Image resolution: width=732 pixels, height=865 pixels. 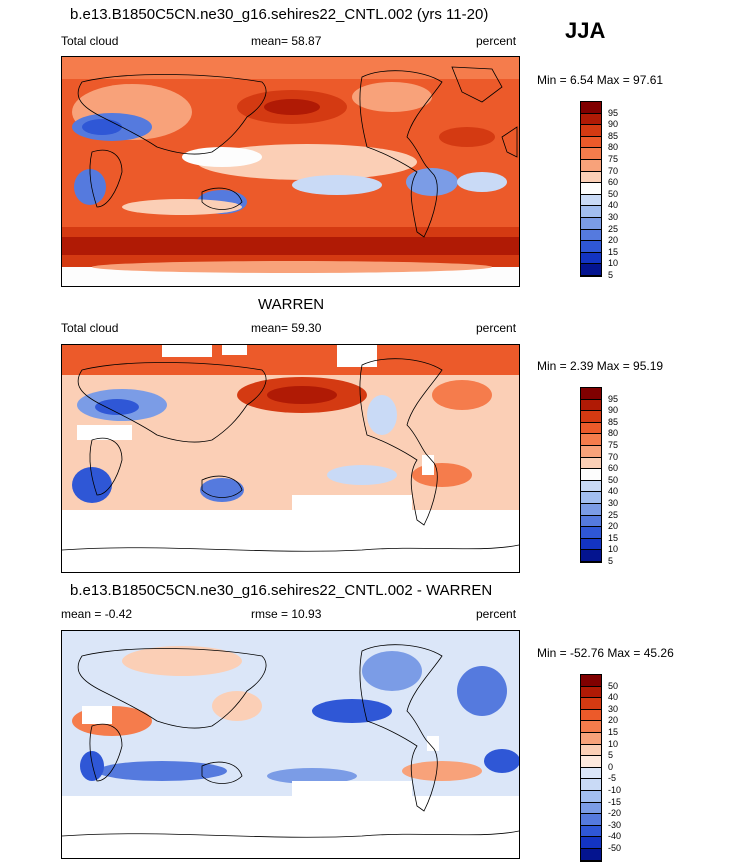 What do you see at coordinates (612, 778) in the screenshot?
I see `colorbar-tick-label: -5` at bounding box center [612, 778].